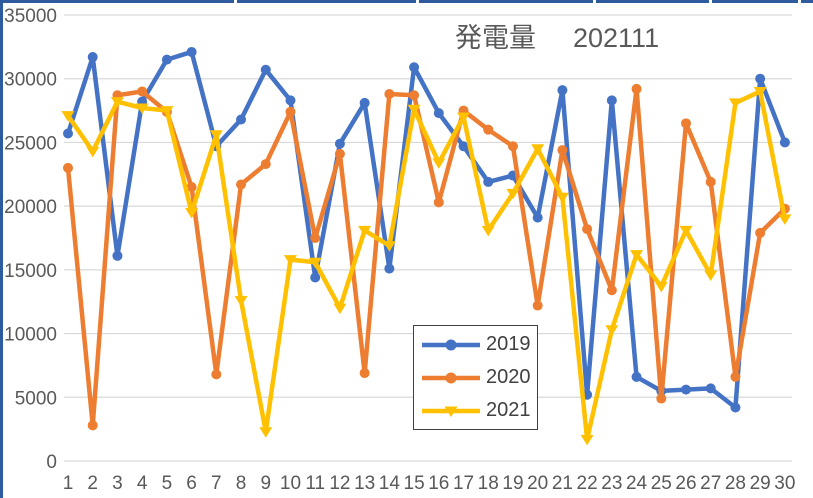 Image resolution: width=813 pixels, height=498 pixels. Describe the element at coordinates (478, 411) in the screenshot. I see `legend-item-2021: 2021` at that location.